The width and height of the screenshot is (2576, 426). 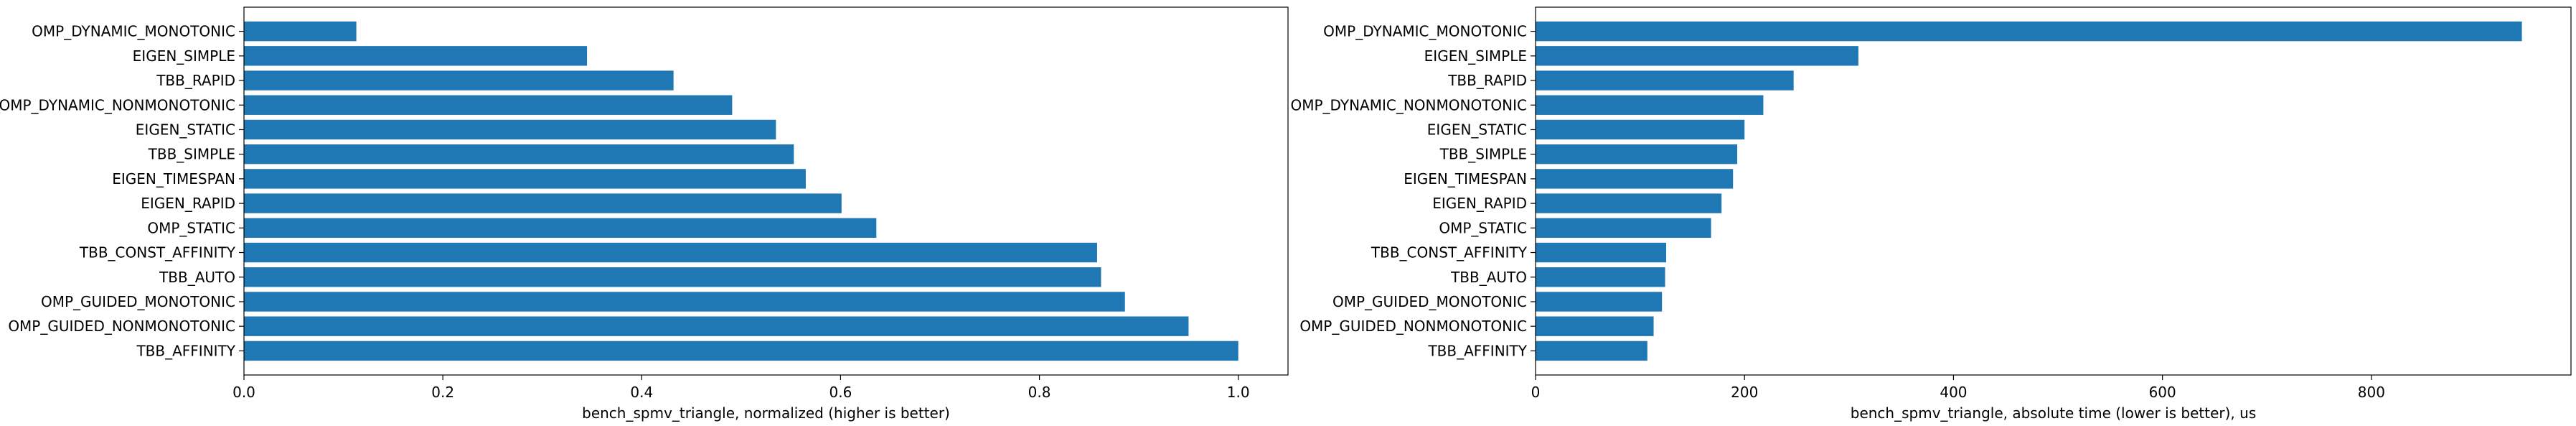 What do you see at coordinates (641, 393) in the screenshot?
I see `x-tick-label: 0.4` at bounding box center [641, 393].